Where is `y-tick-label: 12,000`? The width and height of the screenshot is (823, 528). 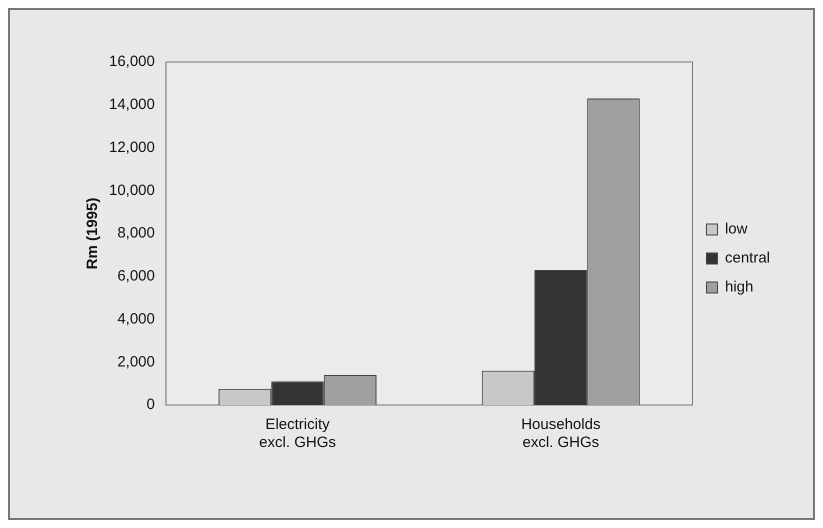
y-tick-label: 12,000 is located at coordinates (131, 147).